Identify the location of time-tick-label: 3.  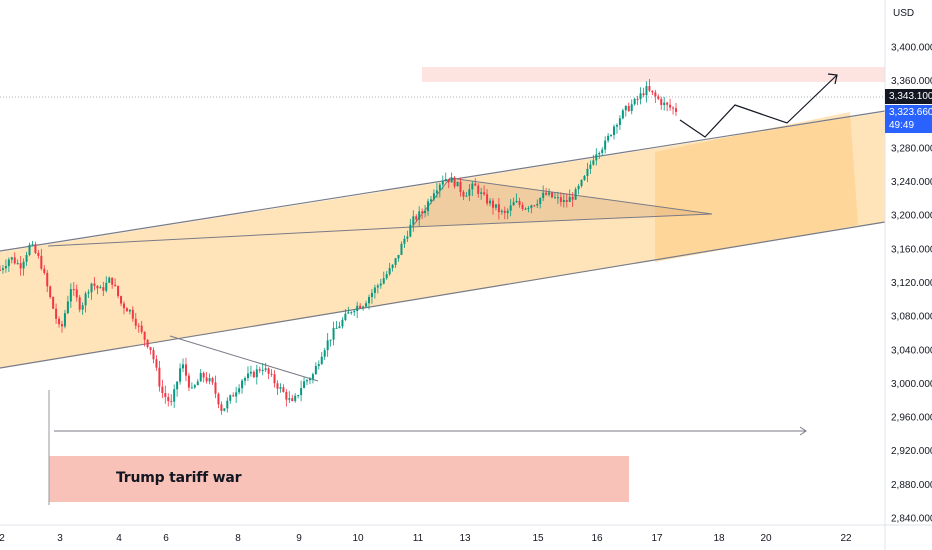
(60, 538).